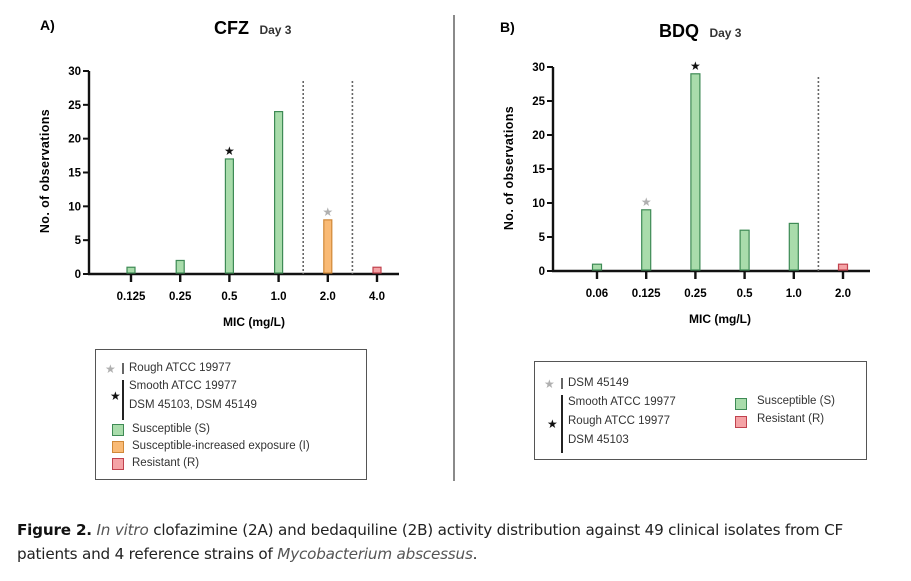 This screenshot has height=581, width=911. Describe the element at coordinates (254, 322) in the screenshot. I see `panel-a-xlabel: MIC (mg/L)` at that location.